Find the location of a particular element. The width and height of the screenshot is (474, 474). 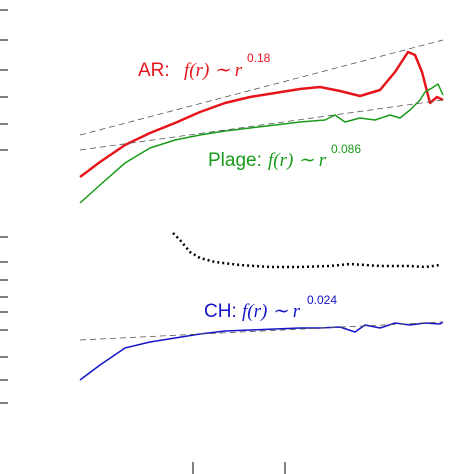

annotation-label: CH: is located at coordinates (220, 311).